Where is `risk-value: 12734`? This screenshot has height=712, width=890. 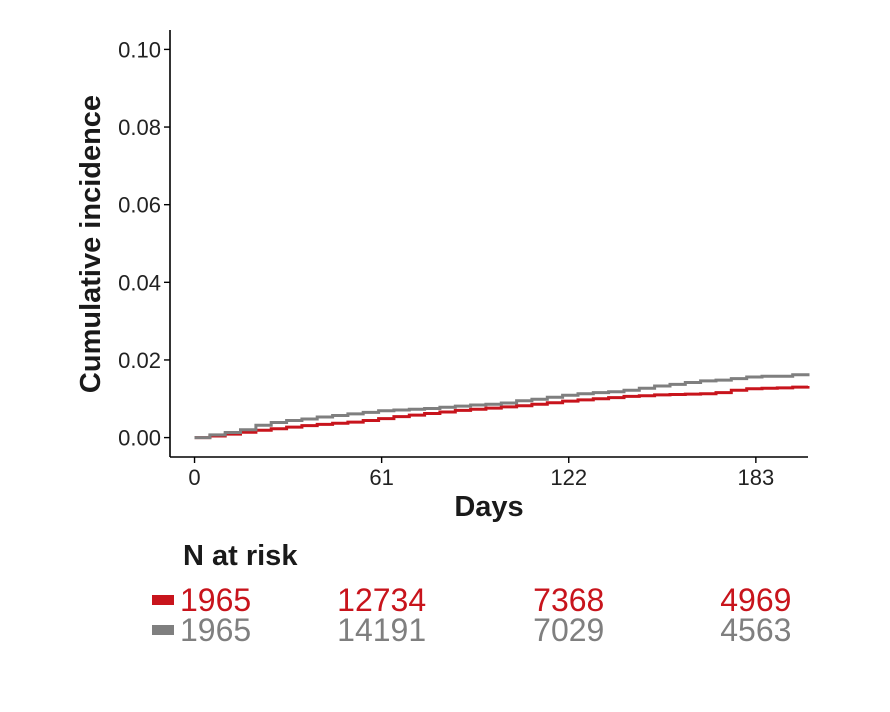 risk-value: 12734 is located at coordinates (381, 600).